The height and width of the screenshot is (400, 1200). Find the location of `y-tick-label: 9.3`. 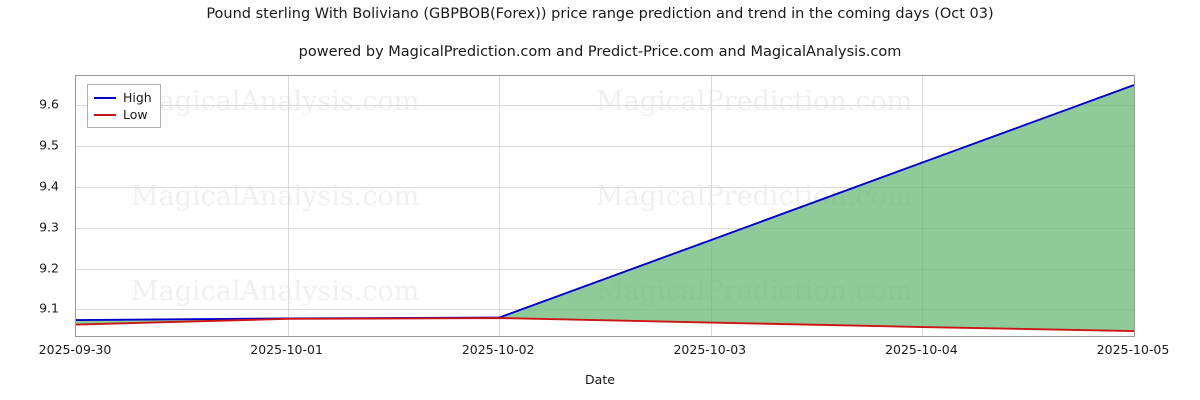

y-tick-label: 9.3 is located at coordinates (49, 227).